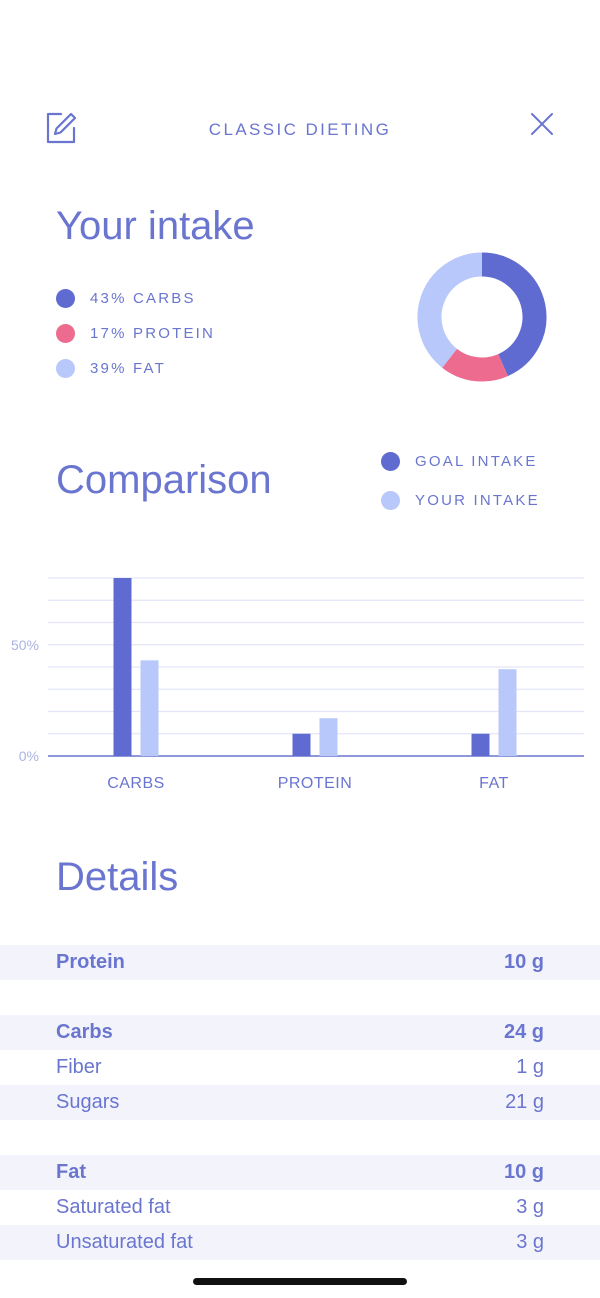 The height and width of the screenshot is (1298, 600). I want to click on details-row-label: Unsaturated fat, so click(124, 1242).